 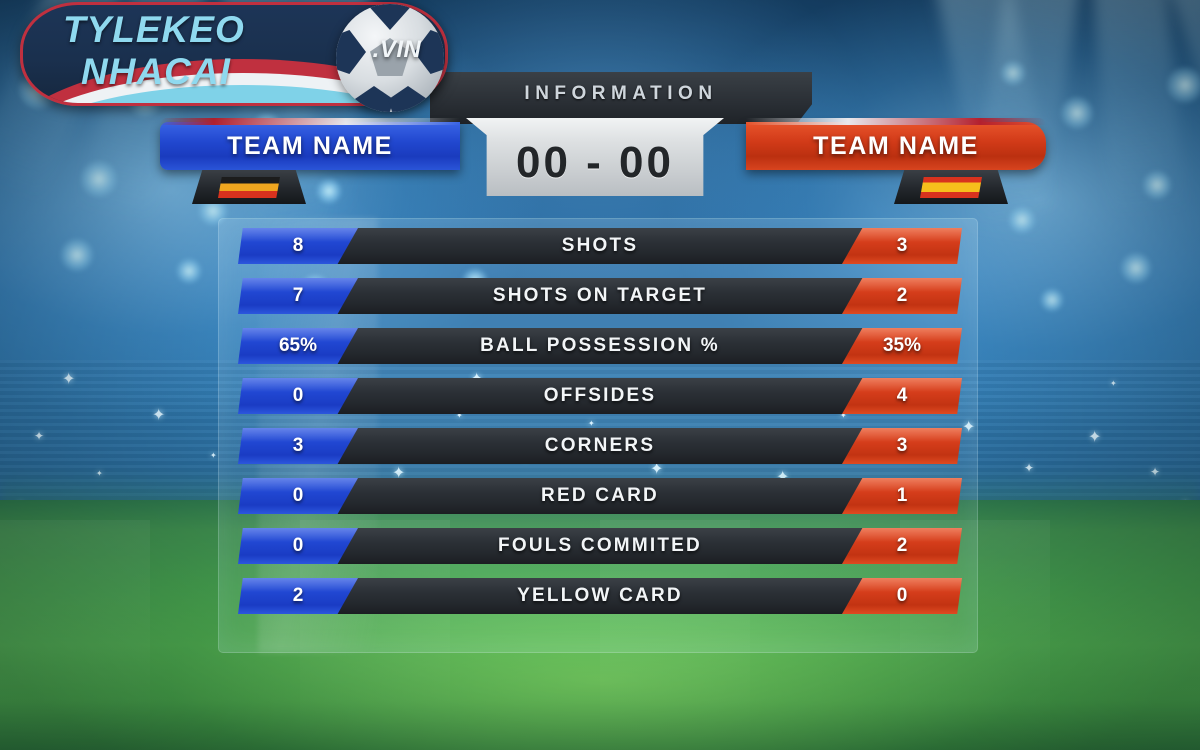 I want to click on information-banner: INFORMATION, so click(x=621, y=98).